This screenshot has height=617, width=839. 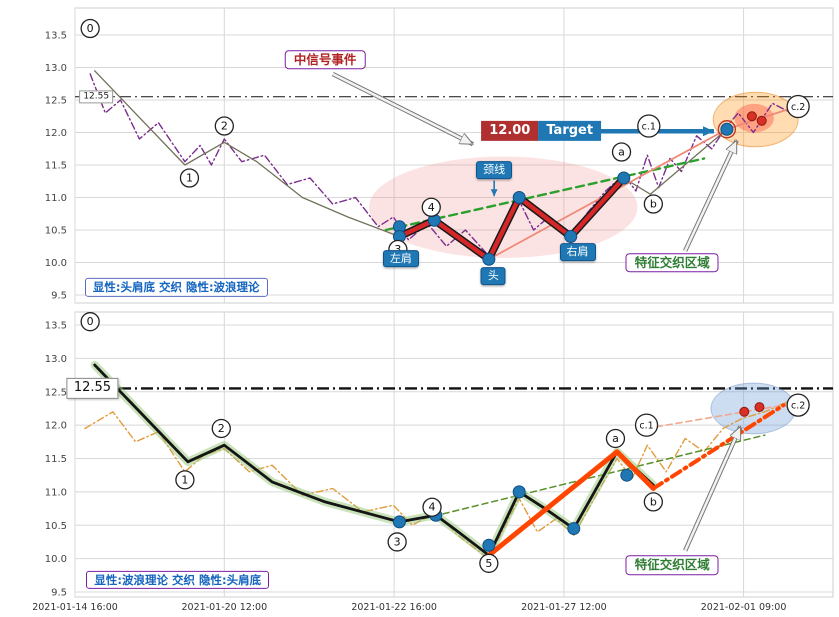 I want to click on wave-marker-3: 3, so click(x=397, y=542).